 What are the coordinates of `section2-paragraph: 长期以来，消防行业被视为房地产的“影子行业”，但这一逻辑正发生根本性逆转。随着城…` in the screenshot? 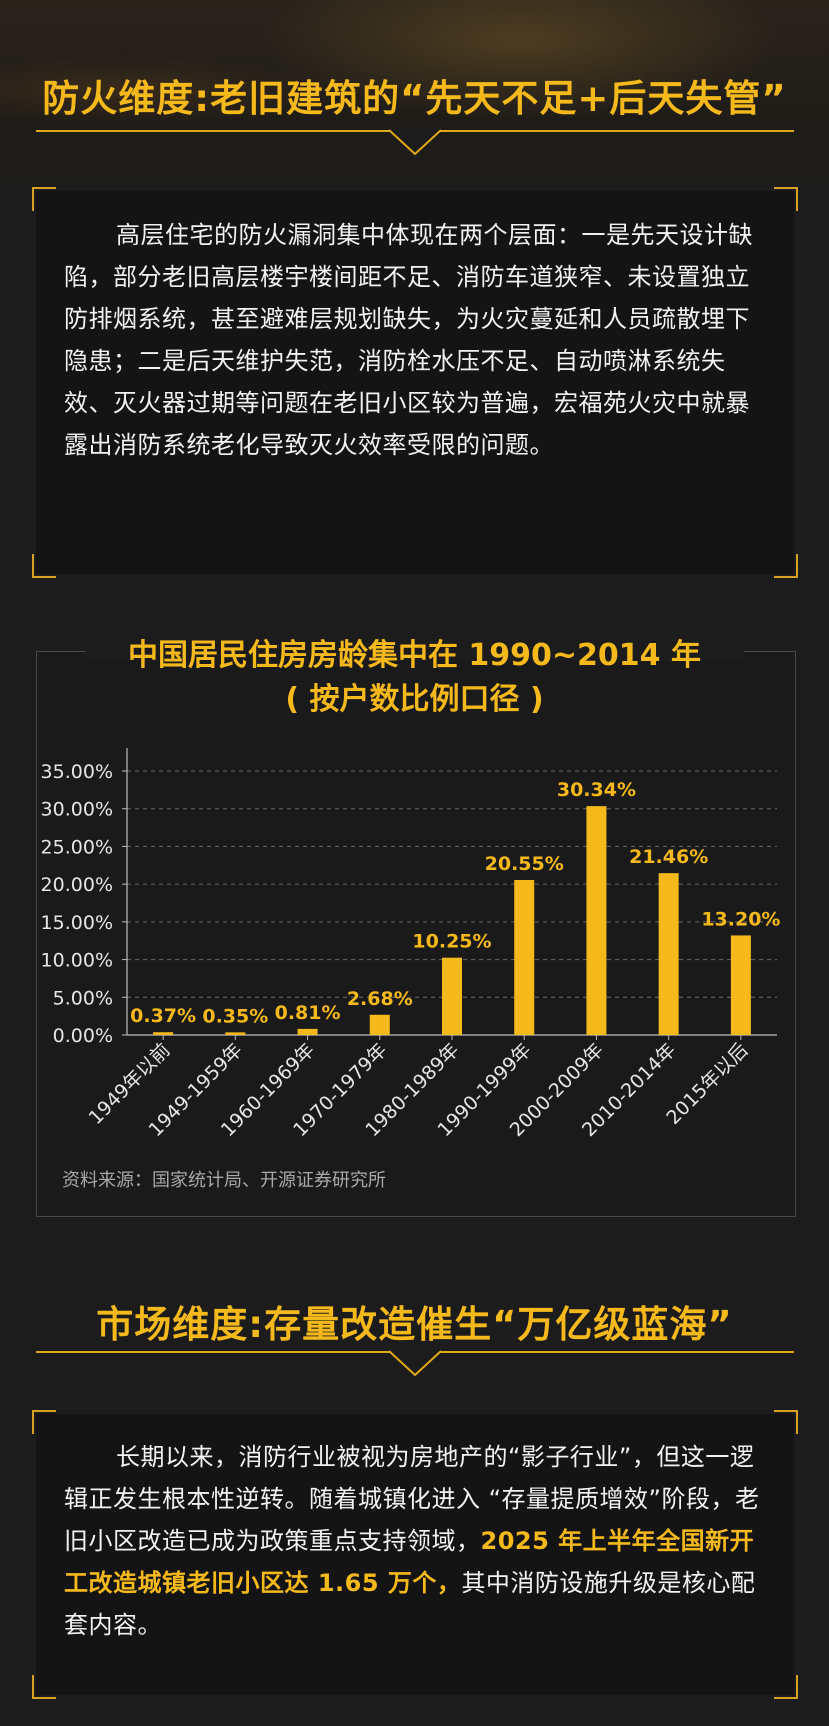 It's located at (417, 1541).